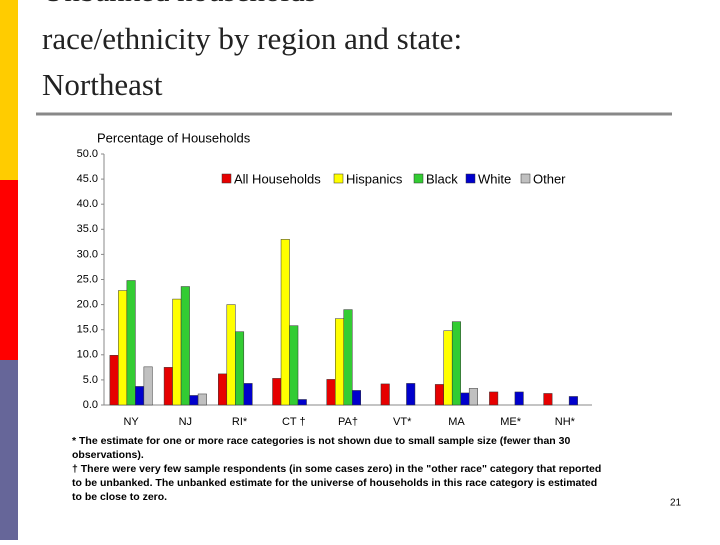 The width and height of the screenshot is (720, 545). What do you see at coordinates (87, 305) in the screenshot?
I see `y-tick-label: 20.0` at bounding box center [87, 305].